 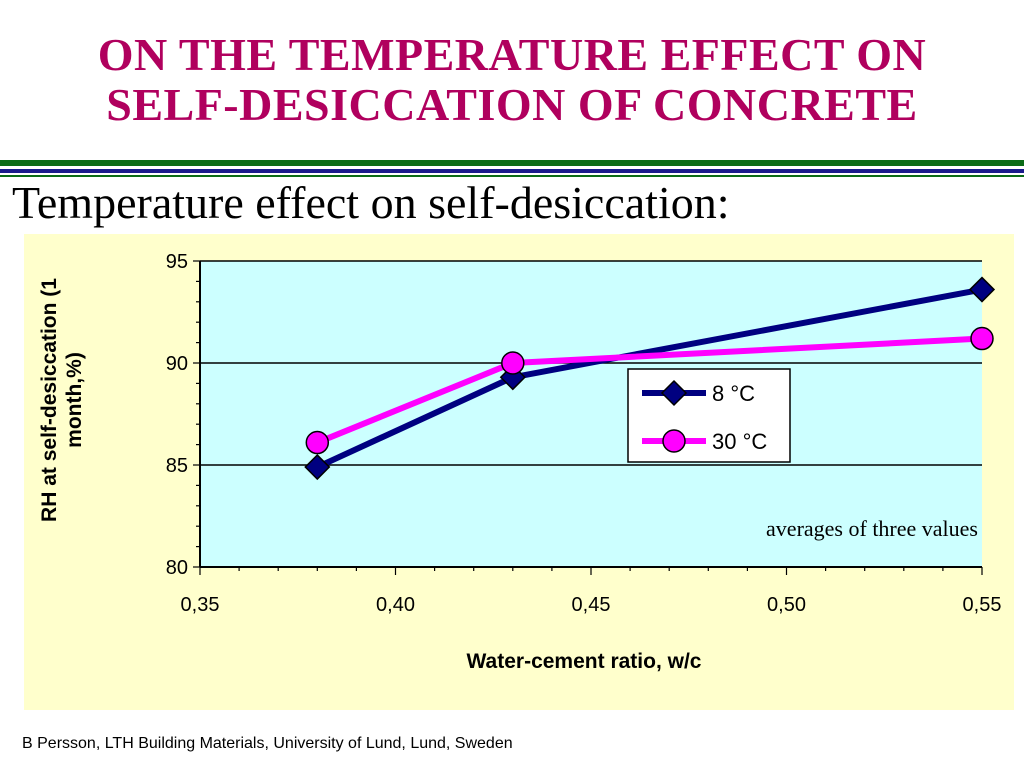 I want to click on slide-title-line-1: ON THE TEMPERATURE EFFECT ON, so click(x=512, y=54).